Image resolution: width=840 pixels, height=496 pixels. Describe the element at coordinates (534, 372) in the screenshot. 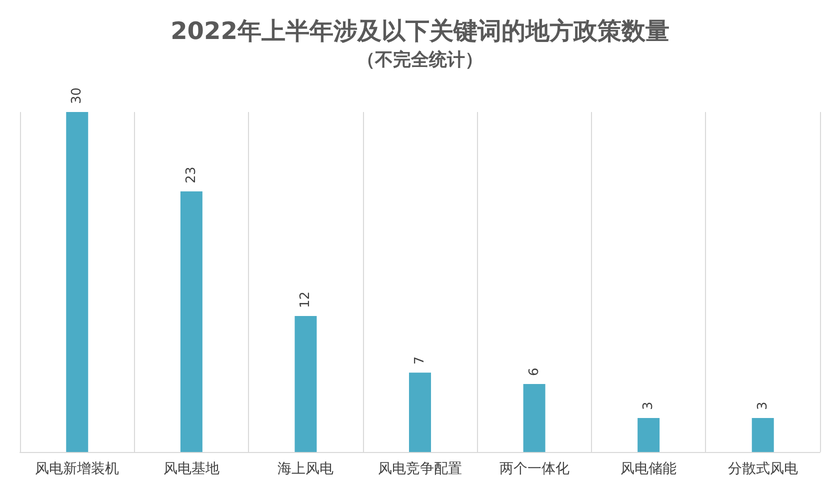

I see `data-label: 6` at that location.